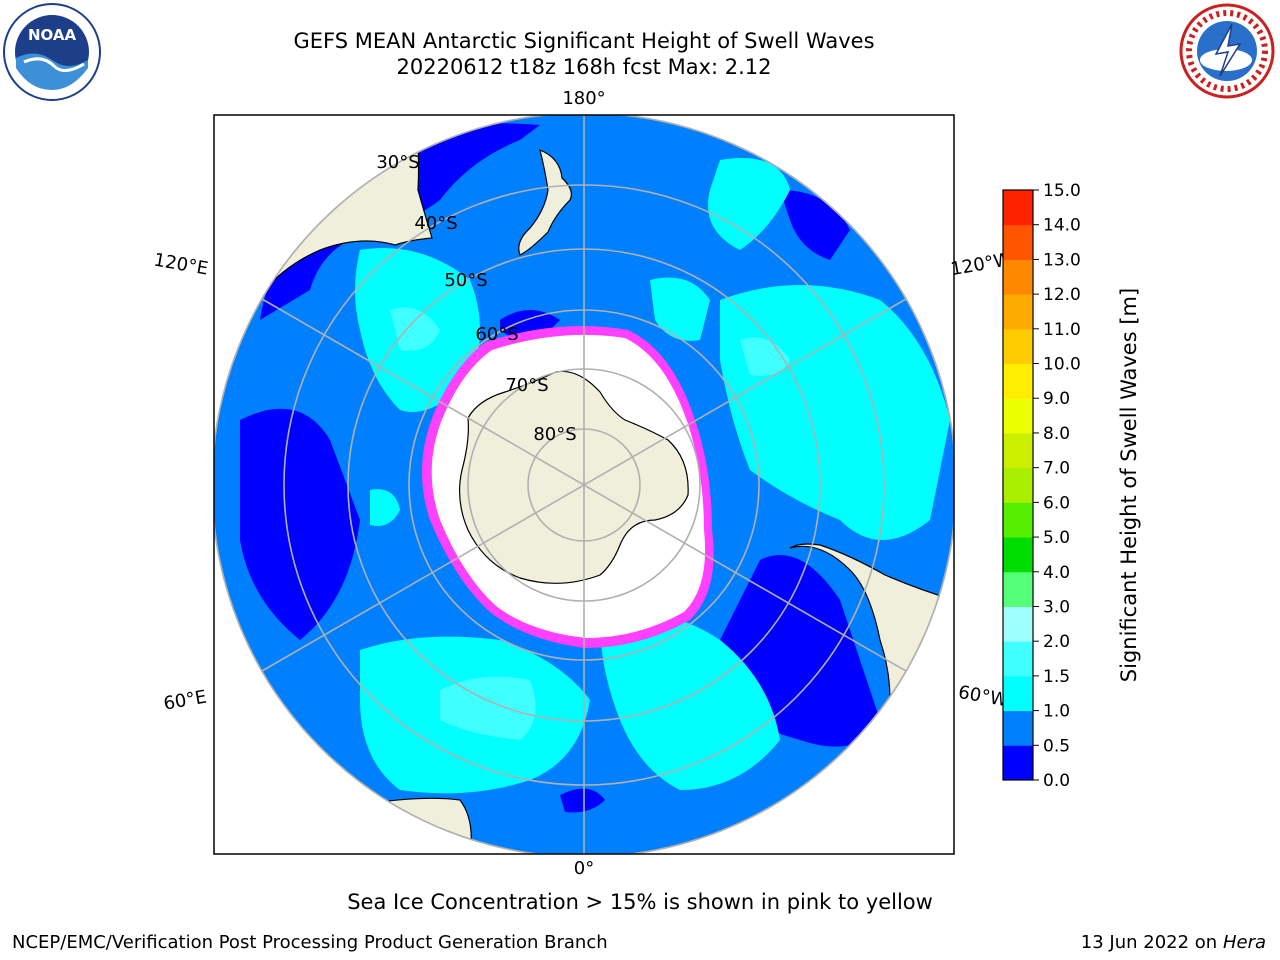  What do you see at coordinates (1062, 330) in the screenshot?
I see `colorbar-tick-label: 11.0` at bounding box center [1062, 330].